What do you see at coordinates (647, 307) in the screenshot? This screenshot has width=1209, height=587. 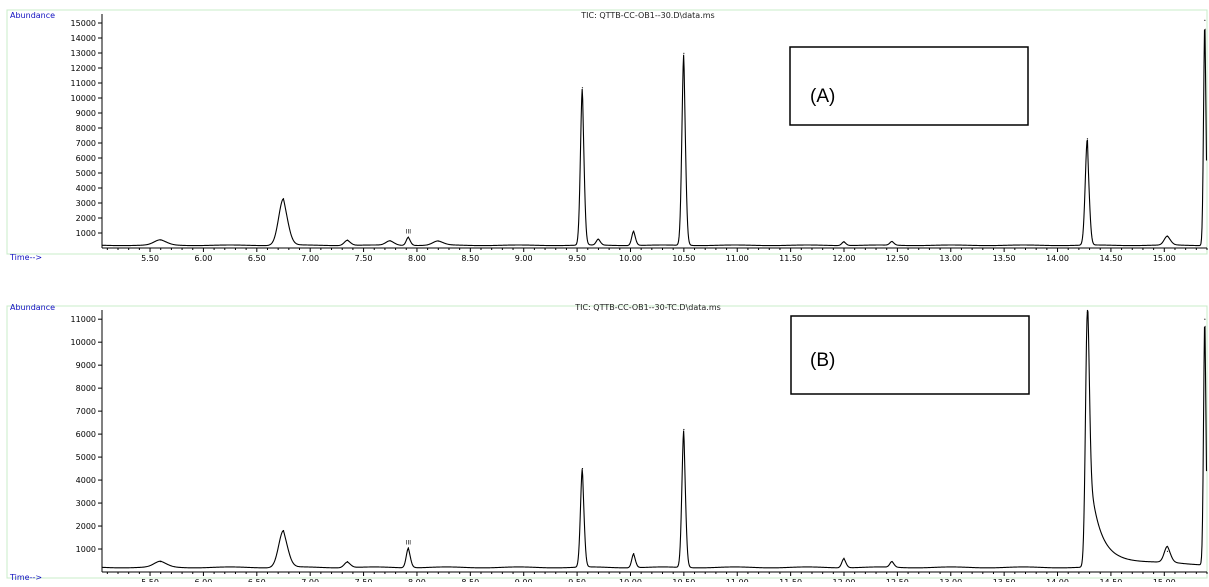 I see `chart-title: TIC: QTTB-CC-OB1--30-TC.D\data.ms` at bounding box center [647, 307].